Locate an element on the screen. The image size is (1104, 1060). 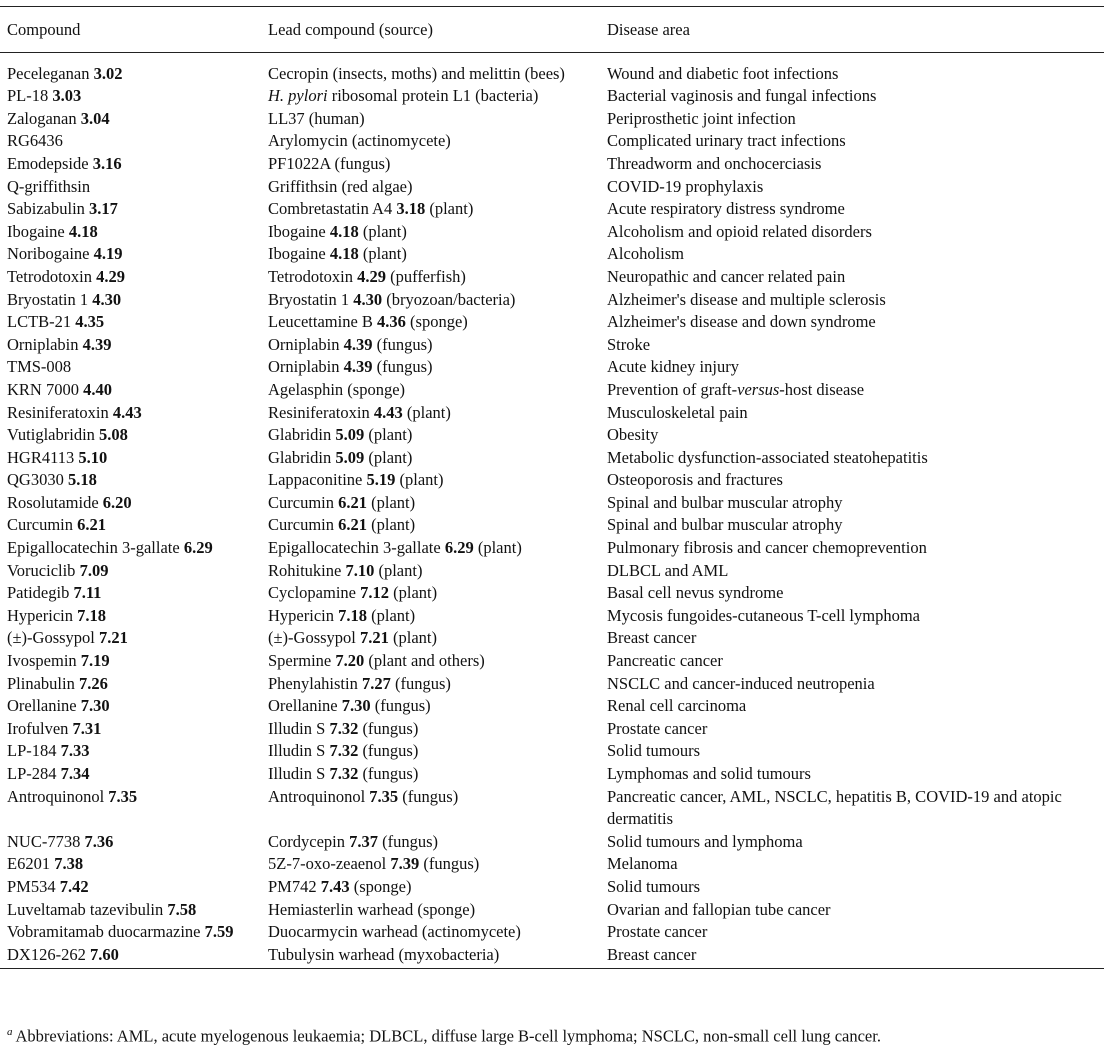
compound-number: 7.38 is located at coordinates (69, 864).